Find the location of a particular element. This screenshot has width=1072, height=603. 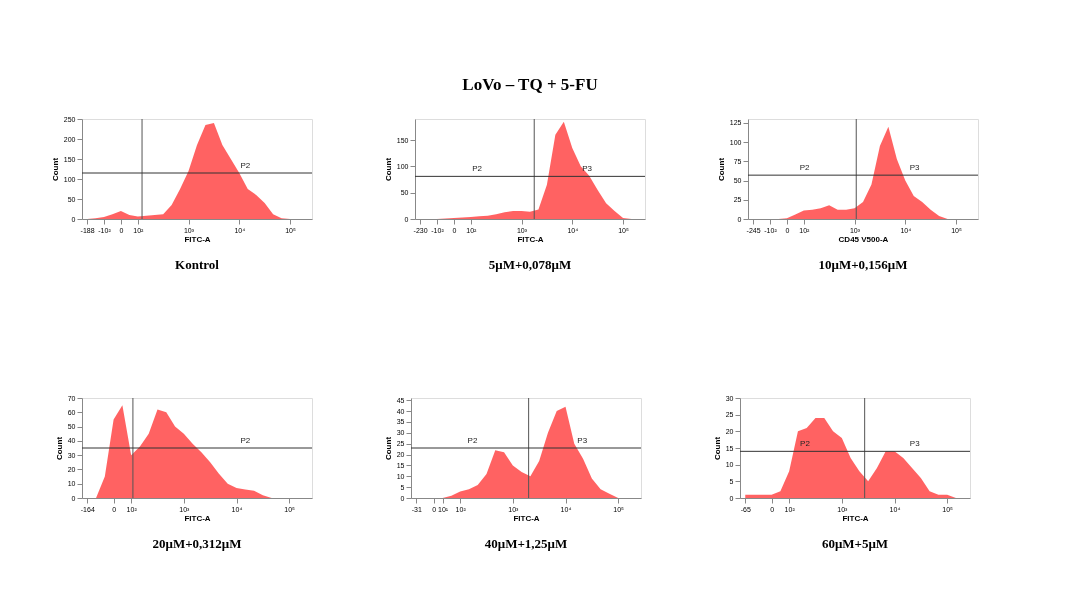

text: Kontrol is located at coordinates (197, 264).